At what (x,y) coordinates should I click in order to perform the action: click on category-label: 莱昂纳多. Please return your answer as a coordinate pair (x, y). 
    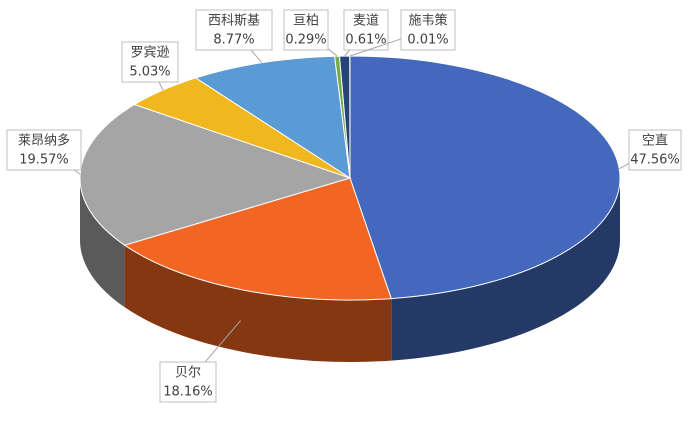
    Looking at the image, I should click on (44, 141).